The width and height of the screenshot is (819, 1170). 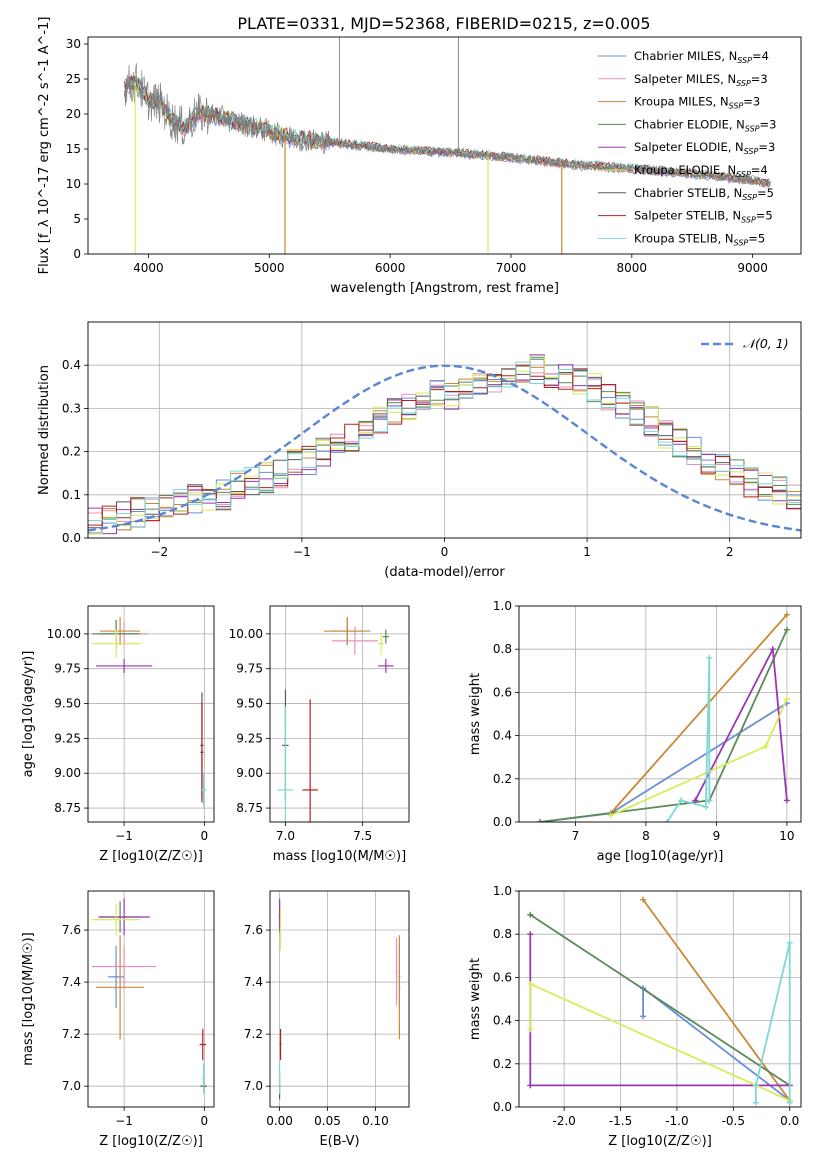 What do you see at coordinates (563, 1121) in the screenshot?
I see `x-tick-label: -2.0` at bounding box center [563, 1121].